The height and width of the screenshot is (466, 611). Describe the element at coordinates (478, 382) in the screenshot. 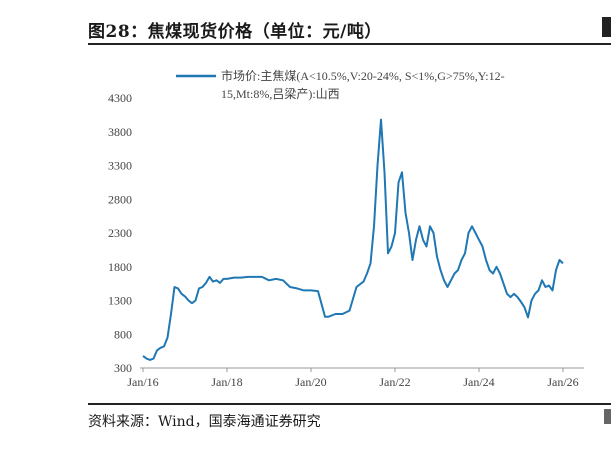

I see `x-tick-label: Jan/24` at that location.